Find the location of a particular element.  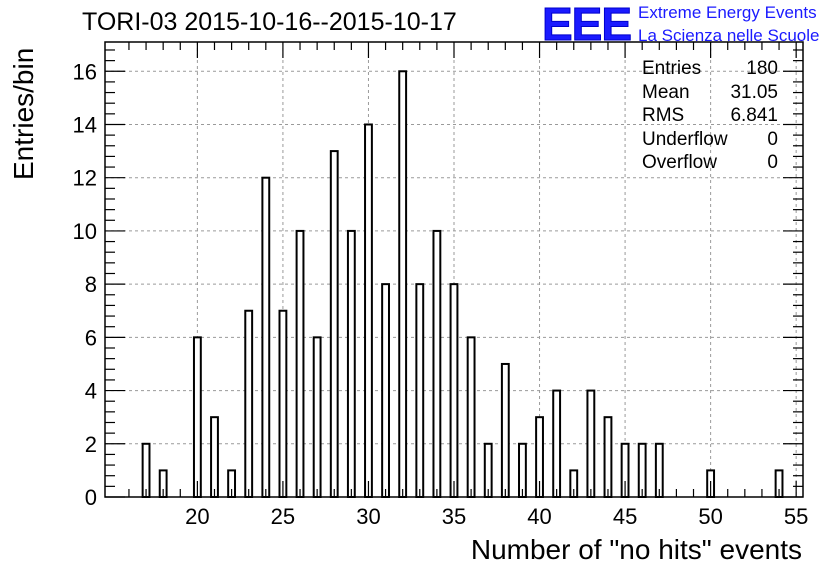

stat-row-rms: RMS 6.841 is located at coordinates (710, 117).